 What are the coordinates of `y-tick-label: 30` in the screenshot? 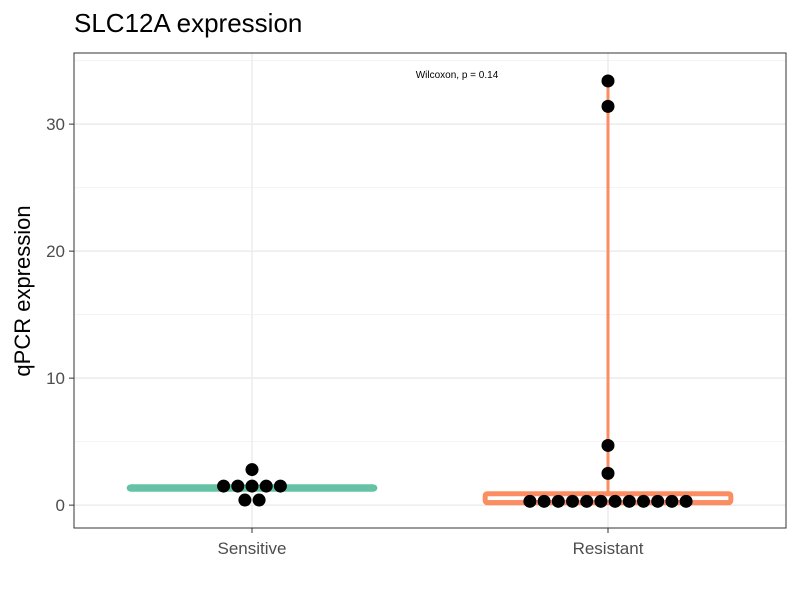 It's located at (55, 124).